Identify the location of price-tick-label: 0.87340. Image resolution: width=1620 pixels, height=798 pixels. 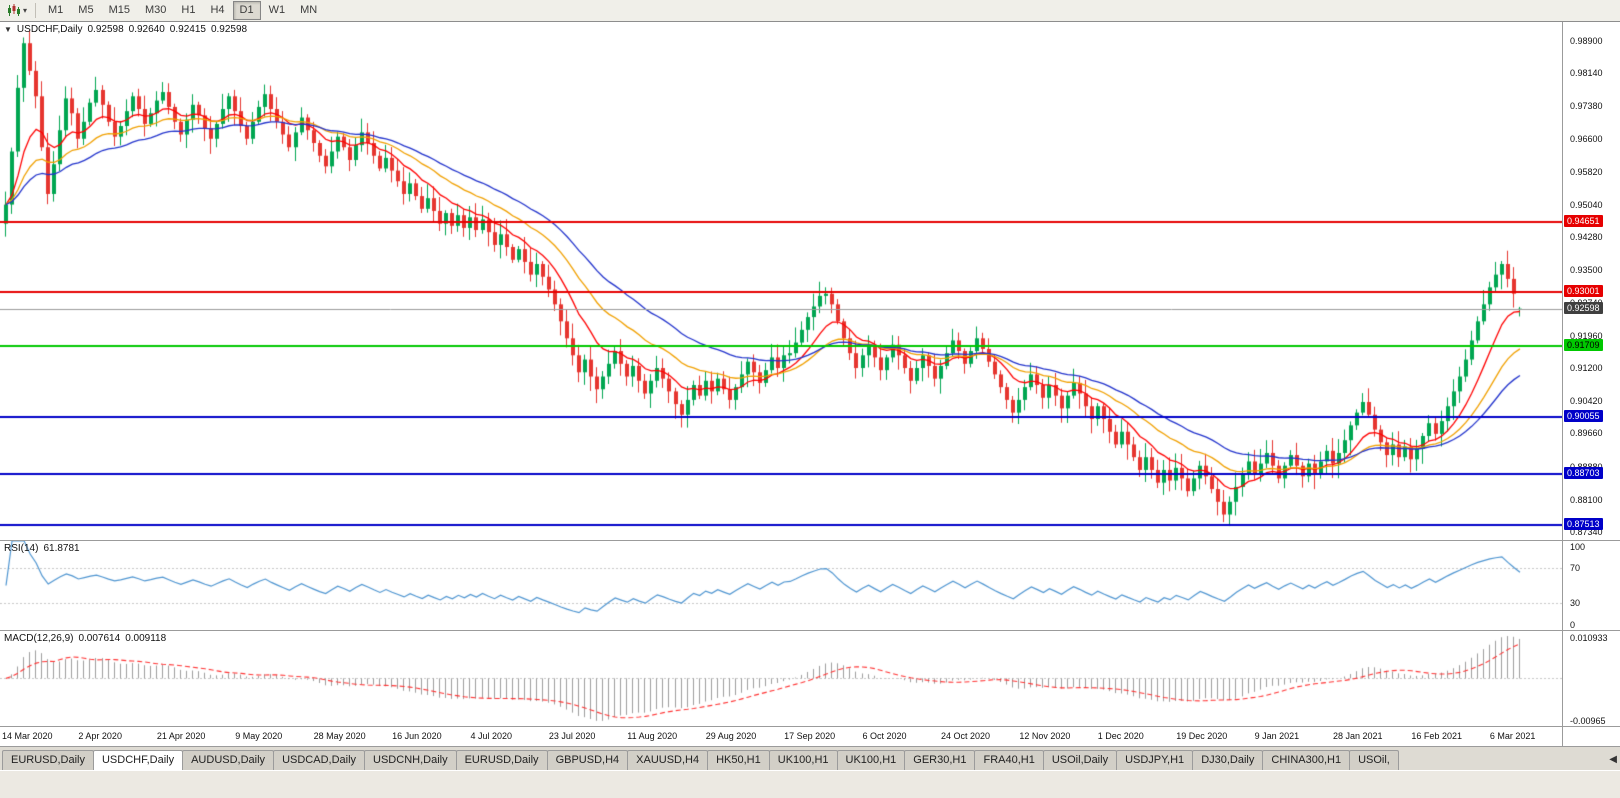
(1586, 531).